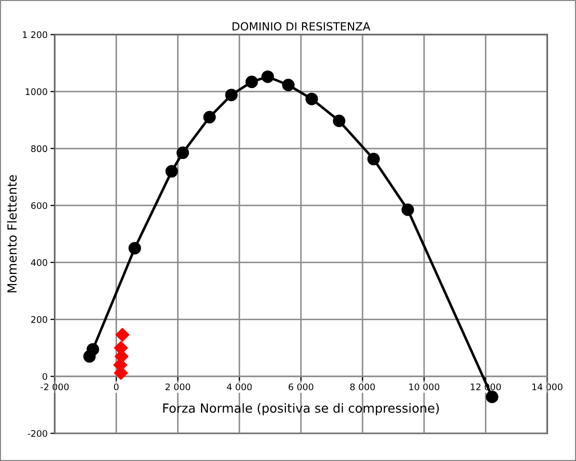 This screenshot has height=461, width=576. Describe the element at coordinates (39, 262) in the screenshot. I see `y-tick-label: 400` at that location.